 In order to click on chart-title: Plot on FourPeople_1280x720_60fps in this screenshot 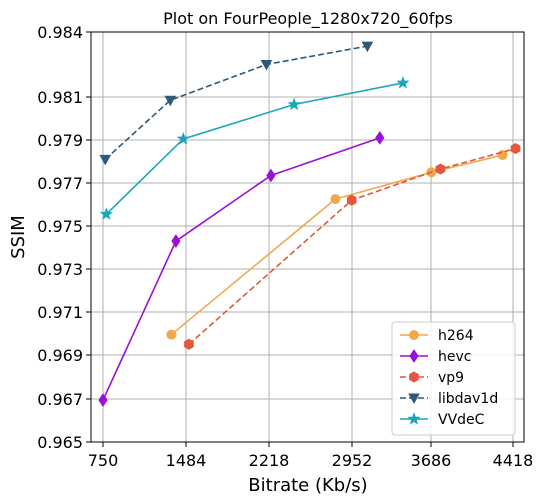, I will do `click(308, 19)`.